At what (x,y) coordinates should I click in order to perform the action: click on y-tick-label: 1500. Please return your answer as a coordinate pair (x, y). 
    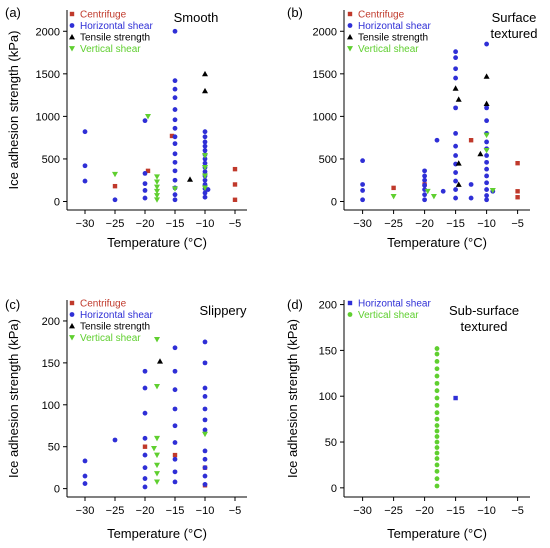
    Looking at the image, I should click on (48, 75).